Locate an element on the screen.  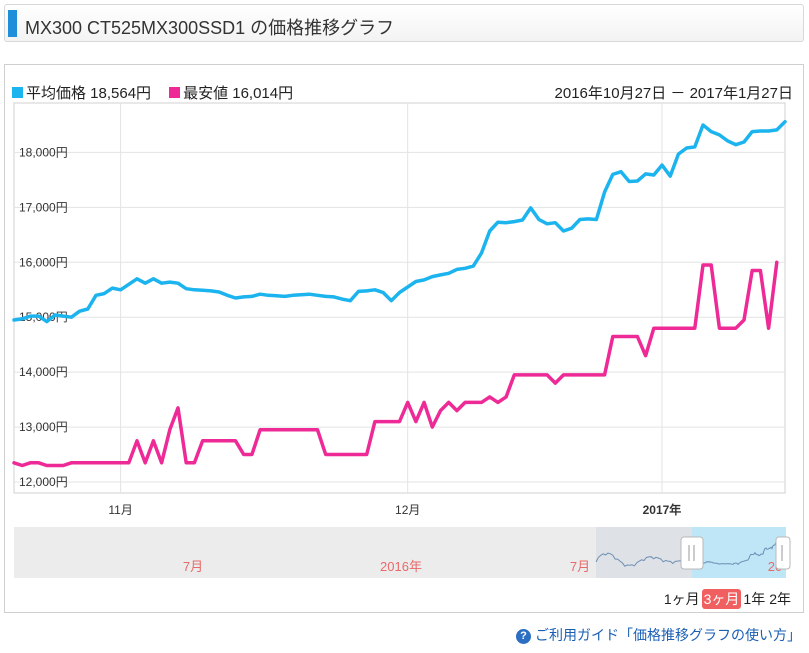
legend-item-min: 最安値 16,014円 is located at coordinates (231, 93).